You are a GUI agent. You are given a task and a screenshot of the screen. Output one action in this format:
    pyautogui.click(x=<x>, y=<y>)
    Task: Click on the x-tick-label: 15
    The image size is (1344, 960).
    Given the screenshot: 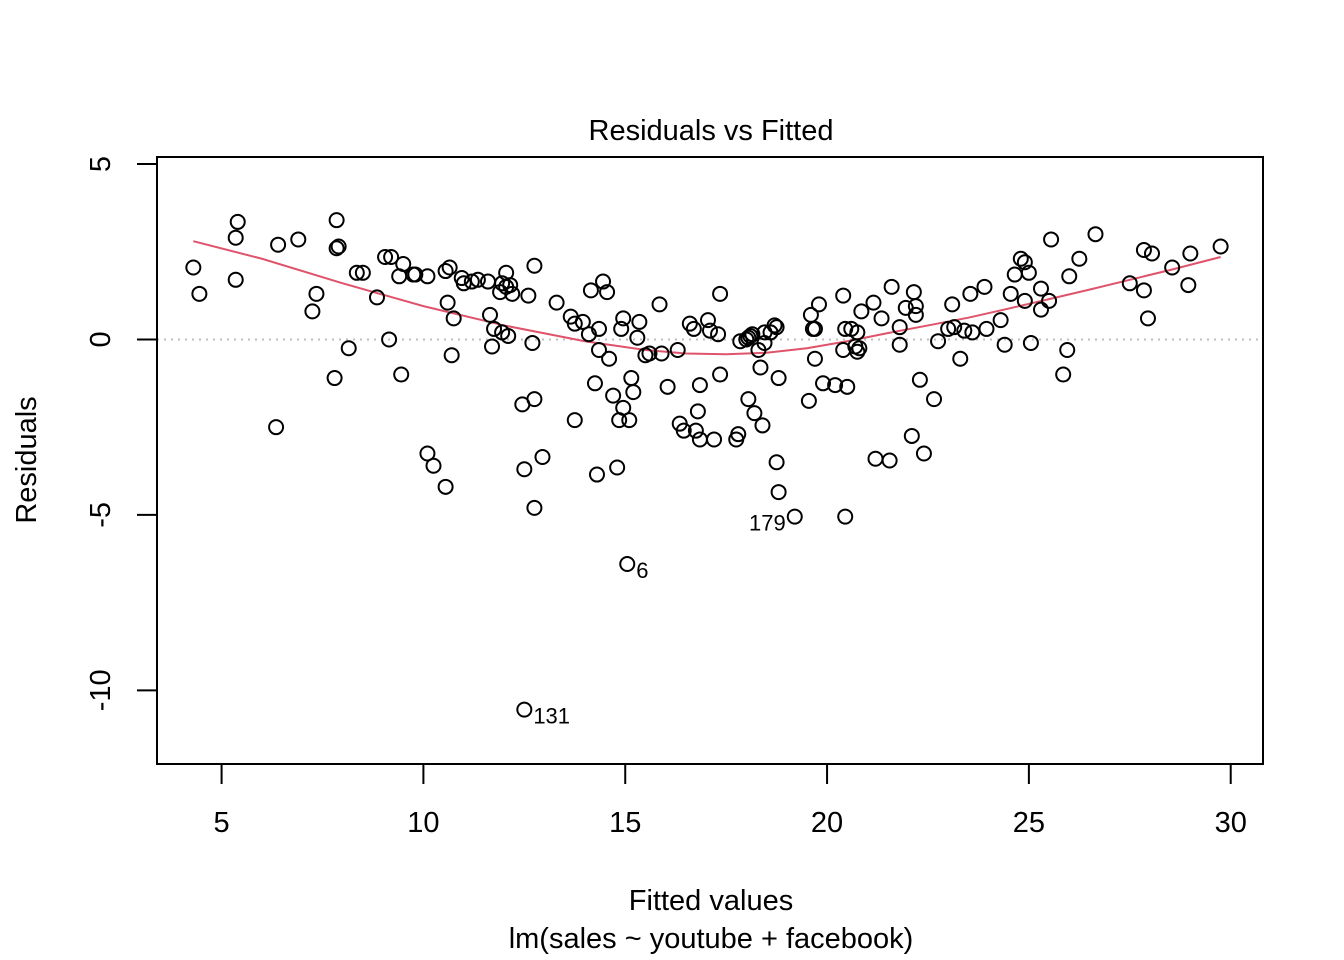 What is the action you would take?
    pyautogui.click(x=625, y=823)
    